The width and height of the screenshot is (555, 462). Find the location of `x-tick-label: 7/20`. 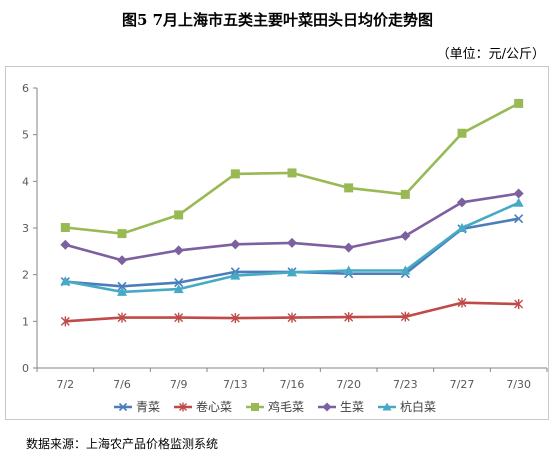

x-tick-label: 7/20 is located at coordinates (348, 384).